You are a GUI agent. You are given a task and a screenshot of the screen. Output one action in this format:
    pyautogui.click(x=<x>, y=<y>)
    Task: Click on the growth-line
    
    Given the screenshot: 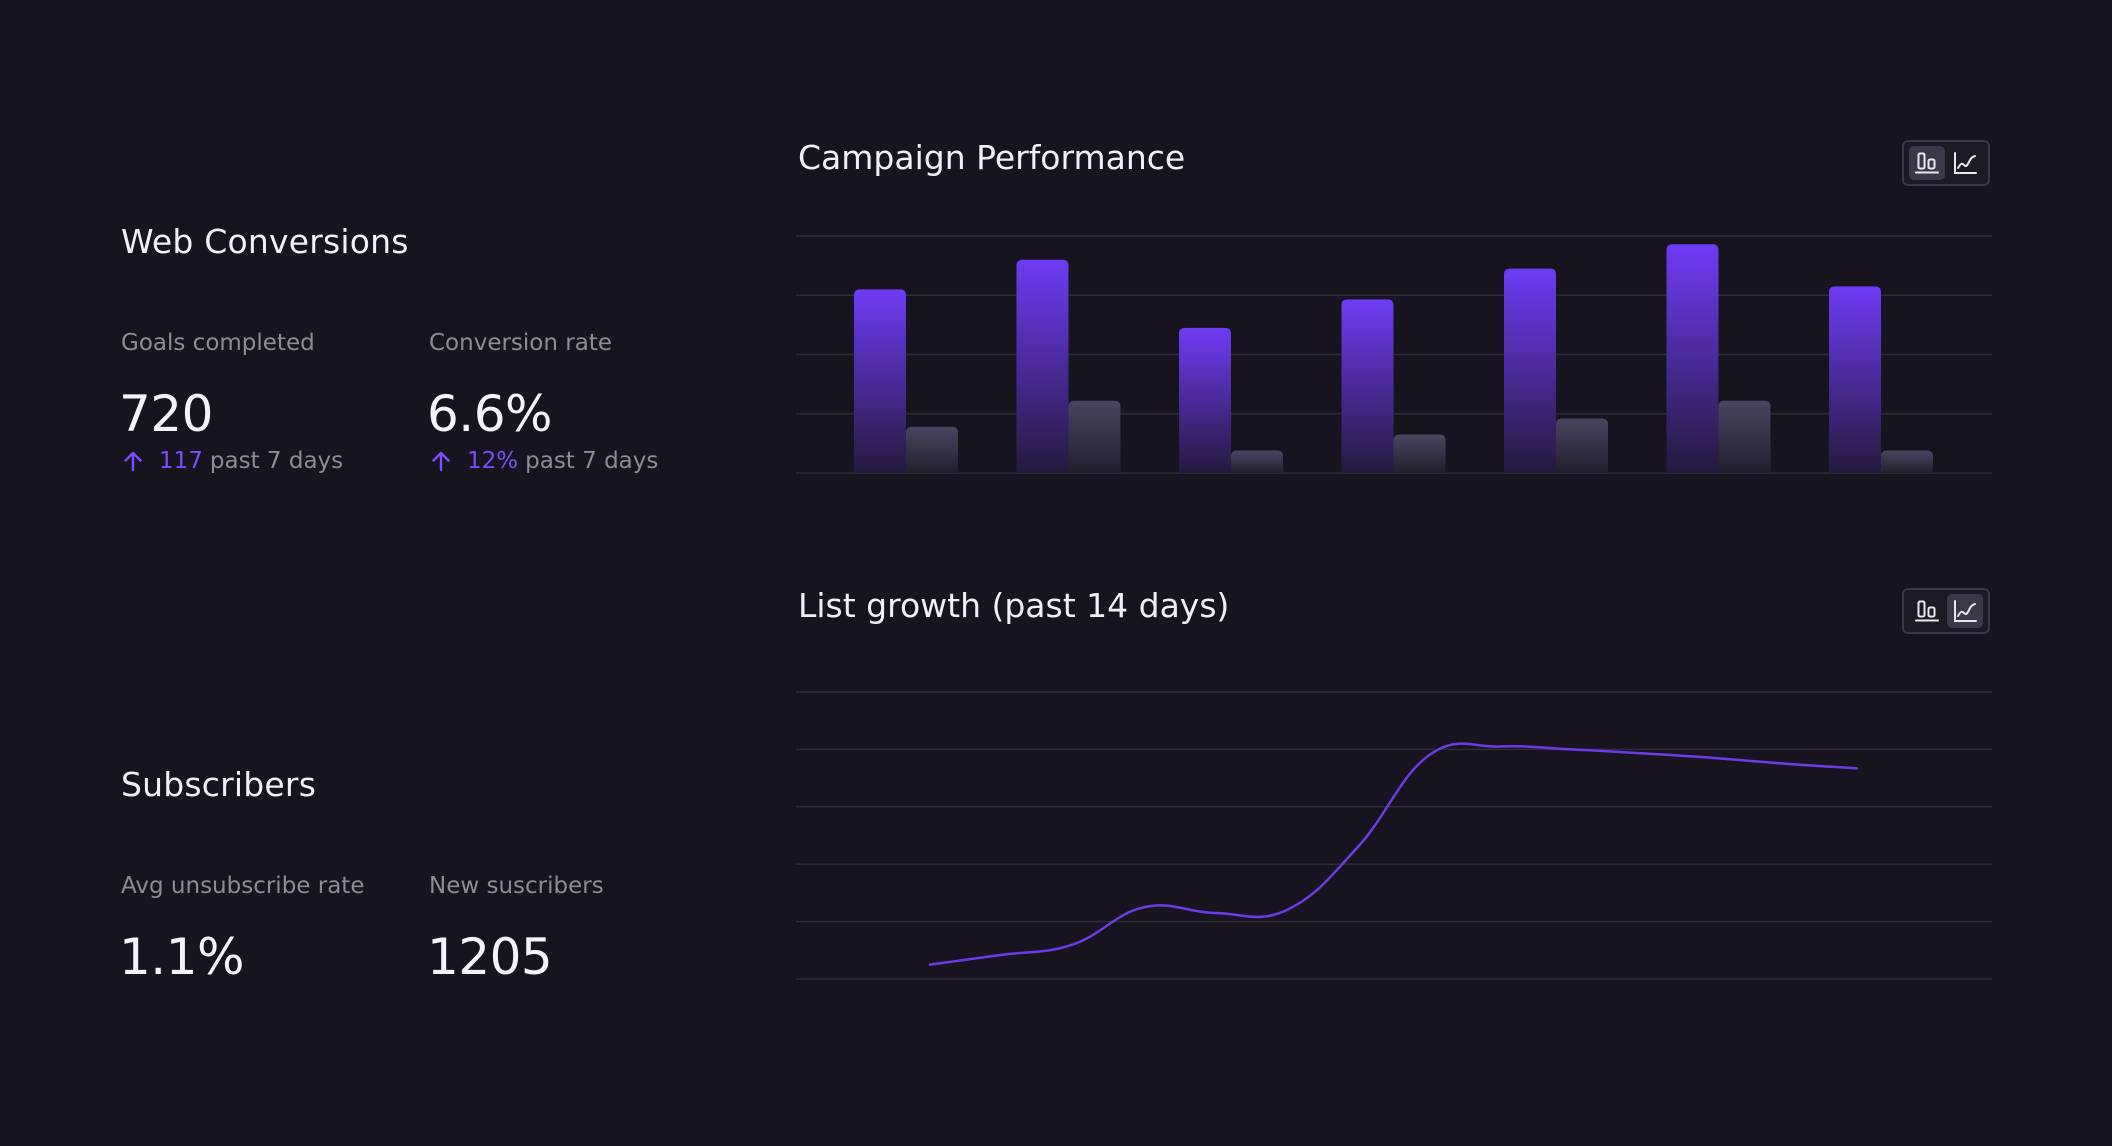 What is the action you would take?
    pyautogui.click(x=1393, y=854)
    